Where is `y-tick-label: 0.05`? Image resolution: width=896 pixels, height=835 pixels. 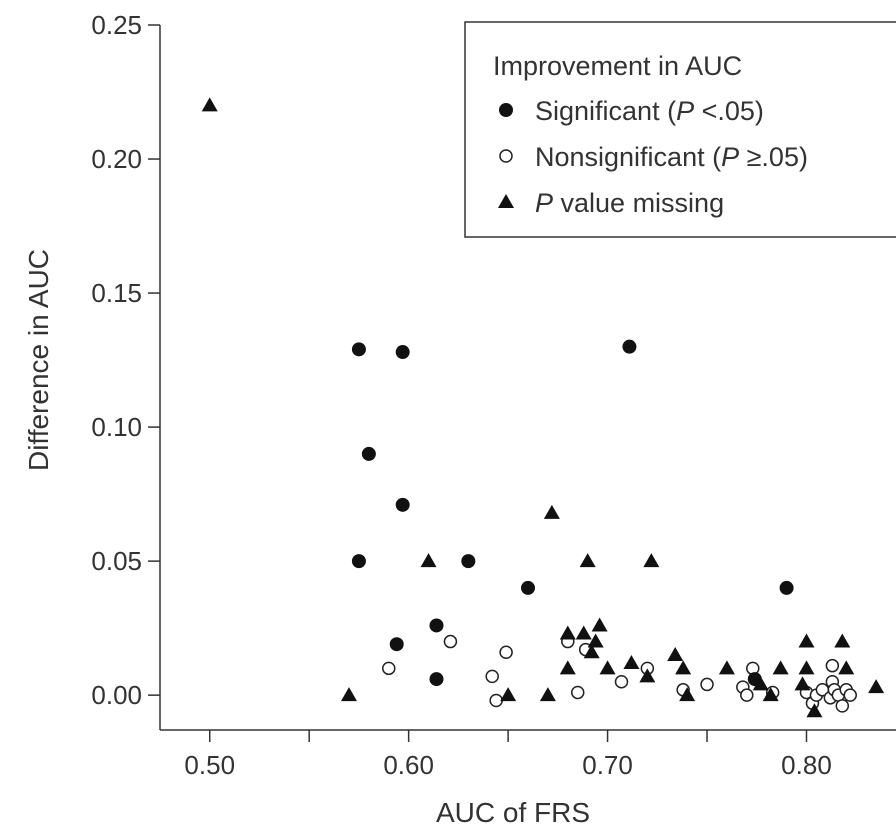
y-tick-label: 0.05 is located at coordinates (116, 561).